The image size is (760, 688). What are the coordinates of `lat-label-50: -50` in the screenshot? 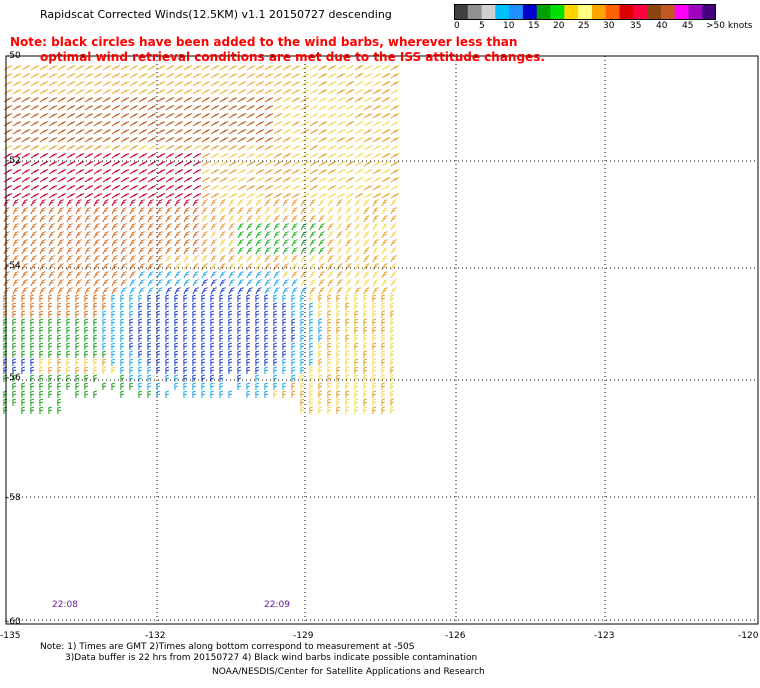 It's located at (13, 56).